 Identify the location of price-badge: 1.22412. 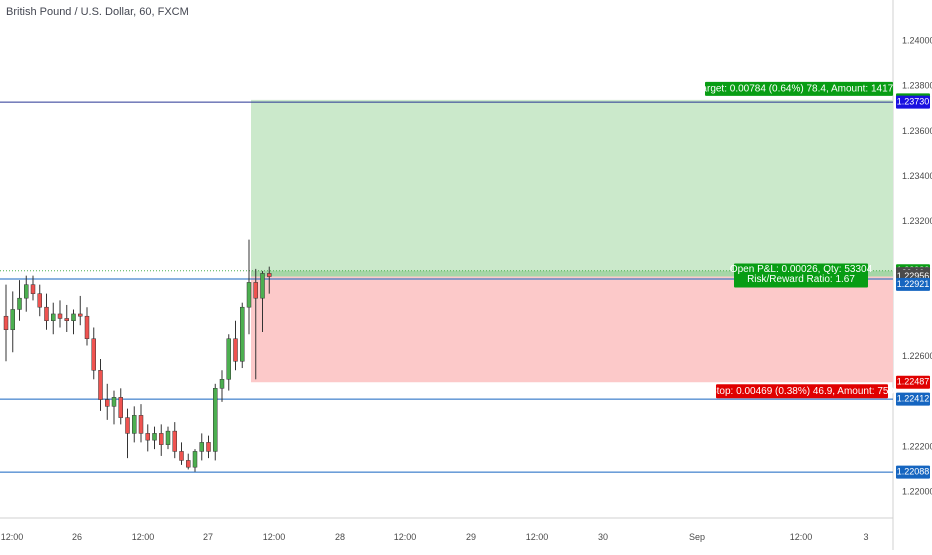
(913, 399).